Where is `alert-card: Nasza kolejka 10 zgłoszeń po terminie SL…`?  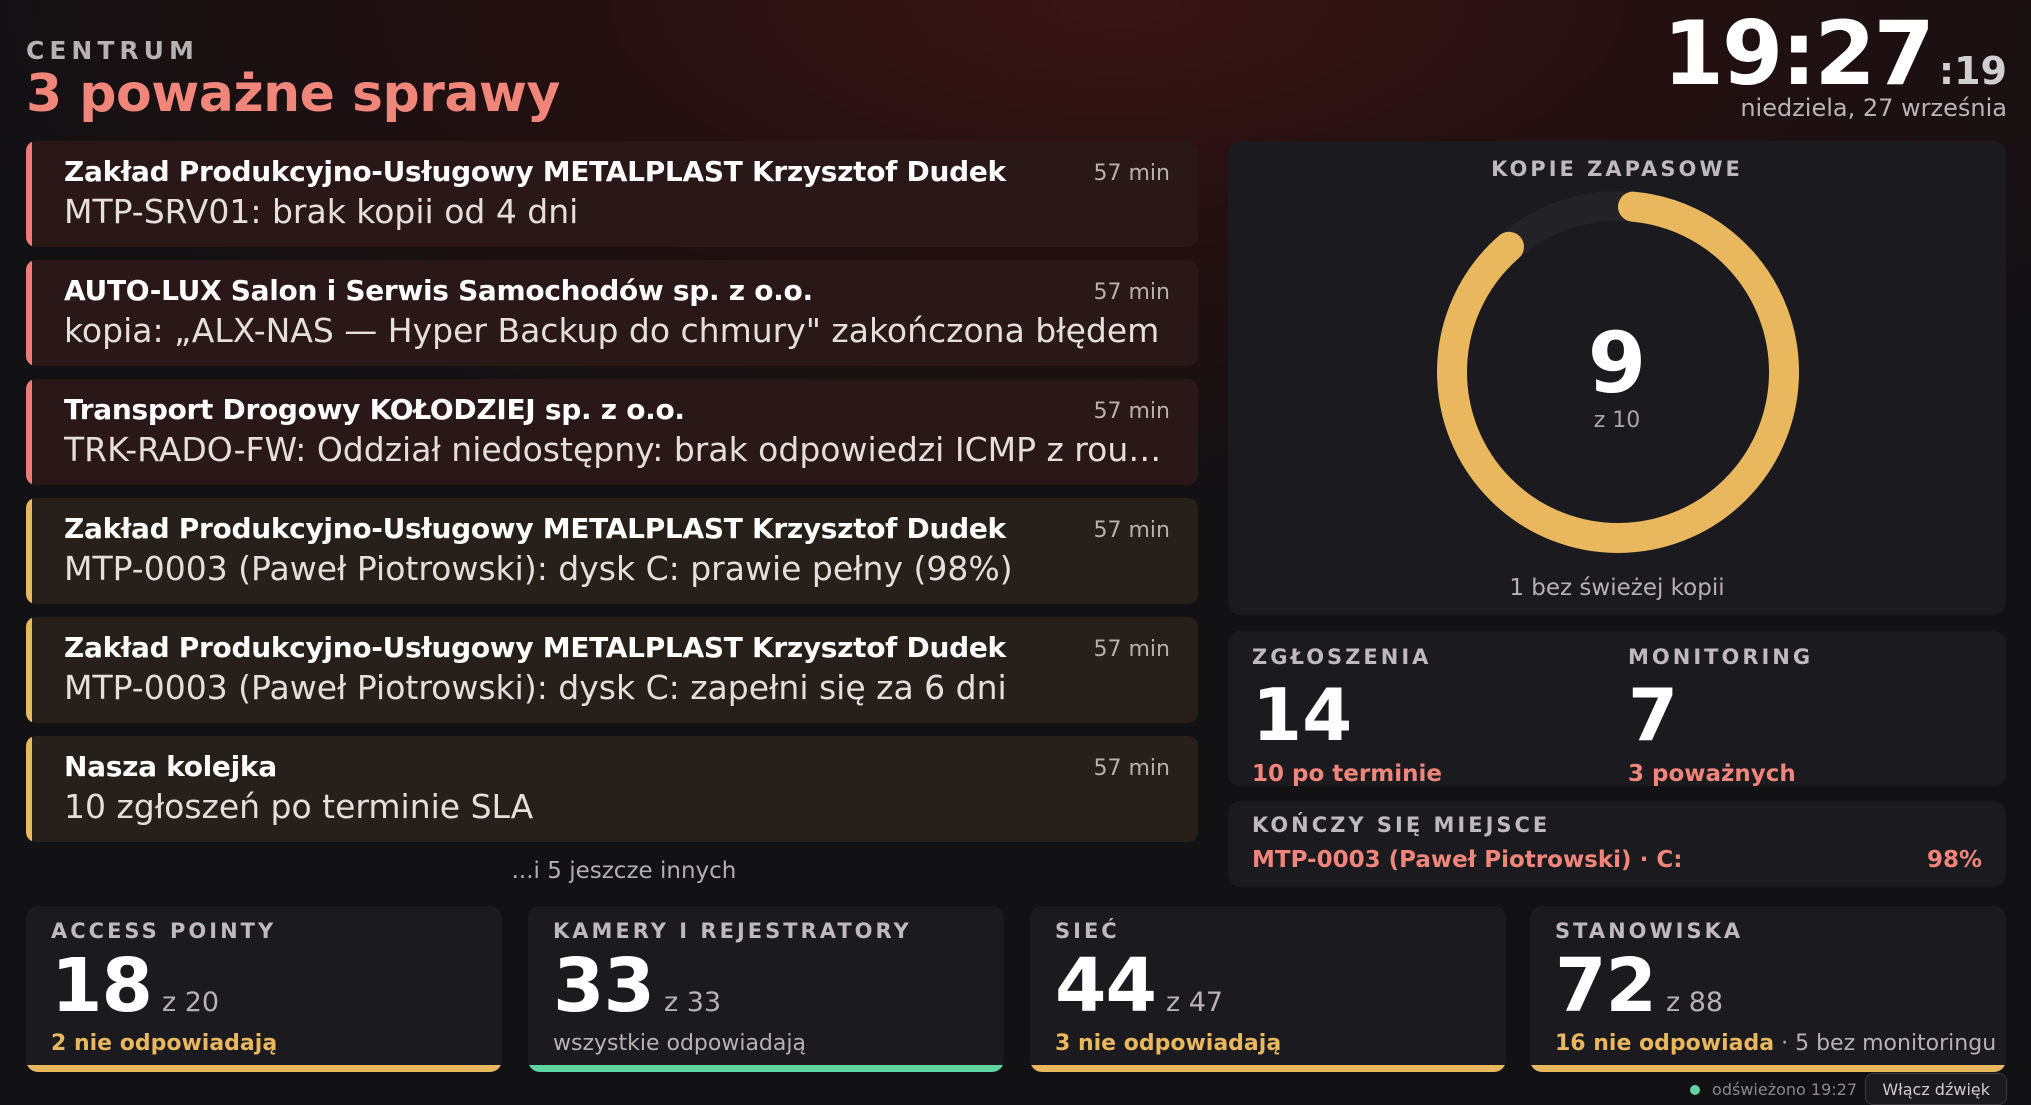
alert-card: Nasza kolejka 10 zgłoszeń po terminie SL… is located at coordinates (612, 789).